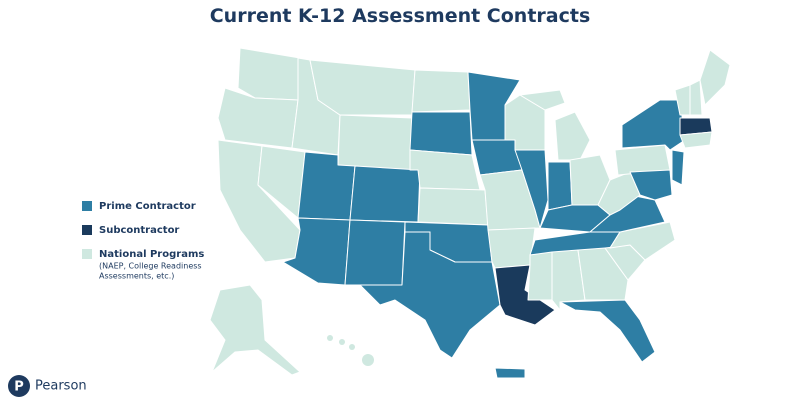  I want to click on legend-note: (NAEP, College Readiness, so click(150, 266).